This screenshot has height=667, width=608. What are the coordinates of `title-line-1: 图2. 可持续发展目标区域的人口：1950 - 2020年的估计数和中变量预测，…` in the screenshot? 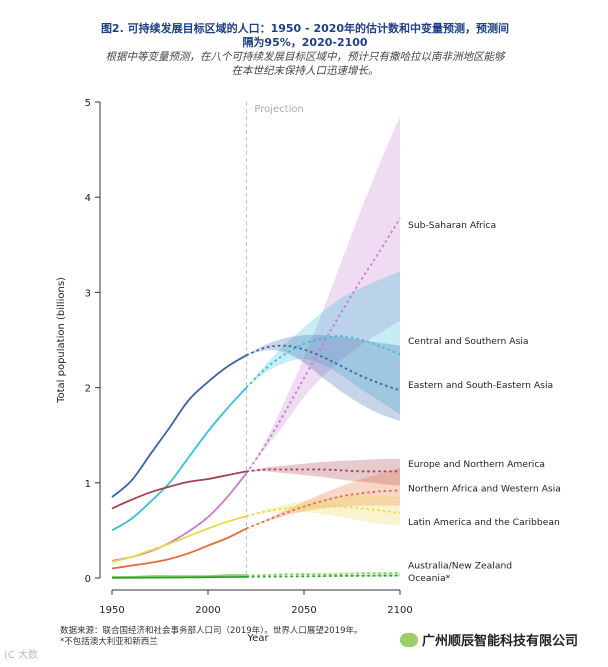 It's located at (305, 28).